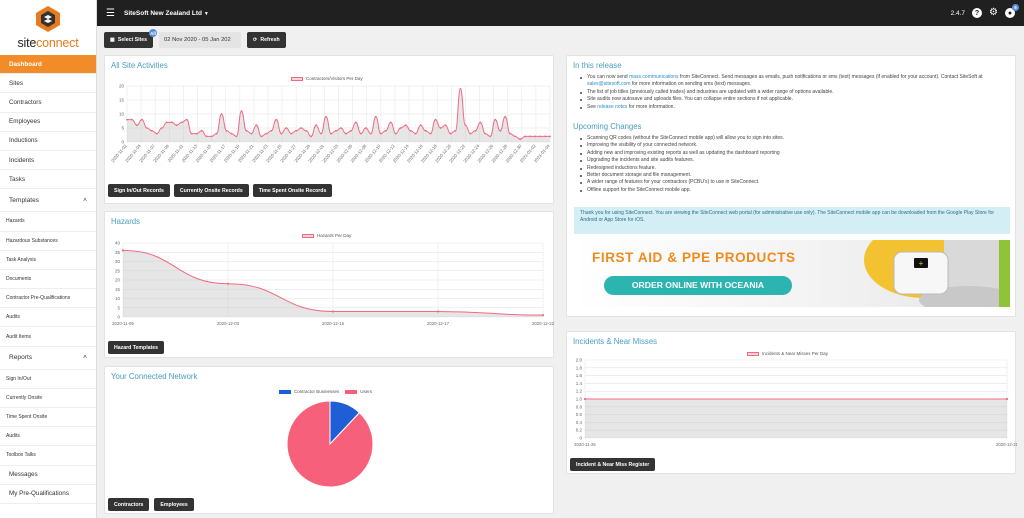 The width and height of the screenshot is (1024, 518). I want to click on currently-onsite-records-button: Currently Onsite Records, so click(211, 190).